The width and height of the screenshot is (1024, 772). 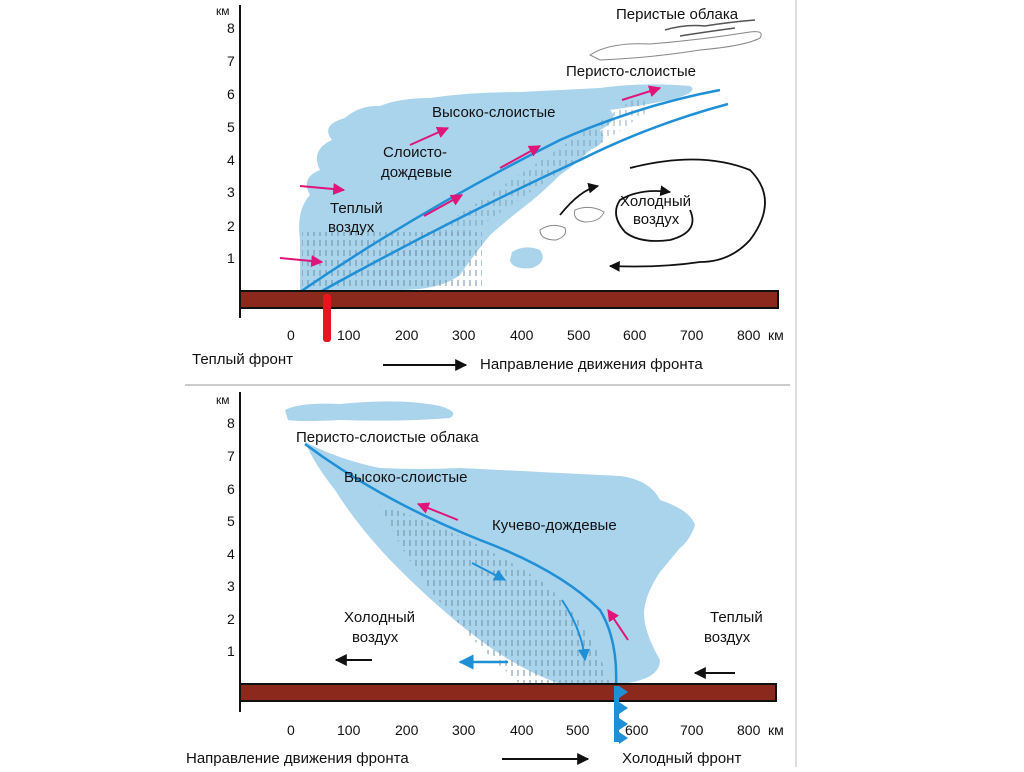 I want to click on cold-front-marker-line, so click(x=616, y=714).